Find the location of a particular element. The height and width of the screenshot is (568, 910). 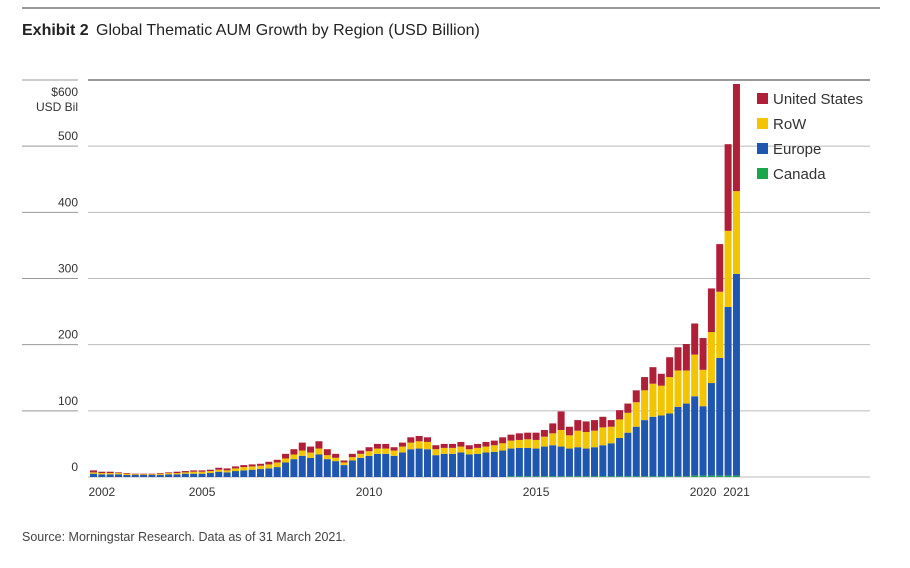

y-tick-label: 200 is located at coordinates (68, 335).